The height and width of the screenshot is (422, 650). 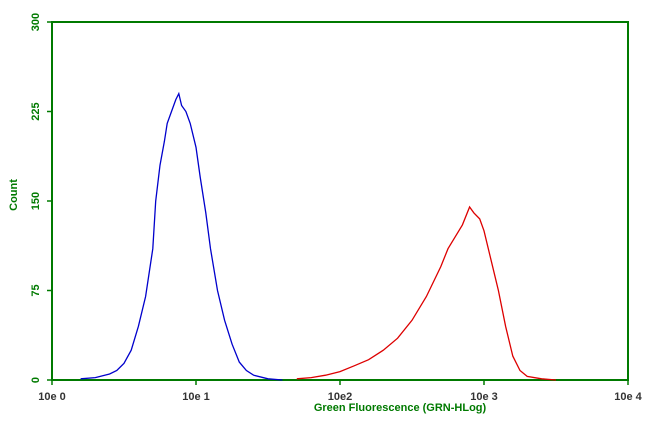 I want to click on x-tick-label: 10e 1, so click(x=196, y=397).